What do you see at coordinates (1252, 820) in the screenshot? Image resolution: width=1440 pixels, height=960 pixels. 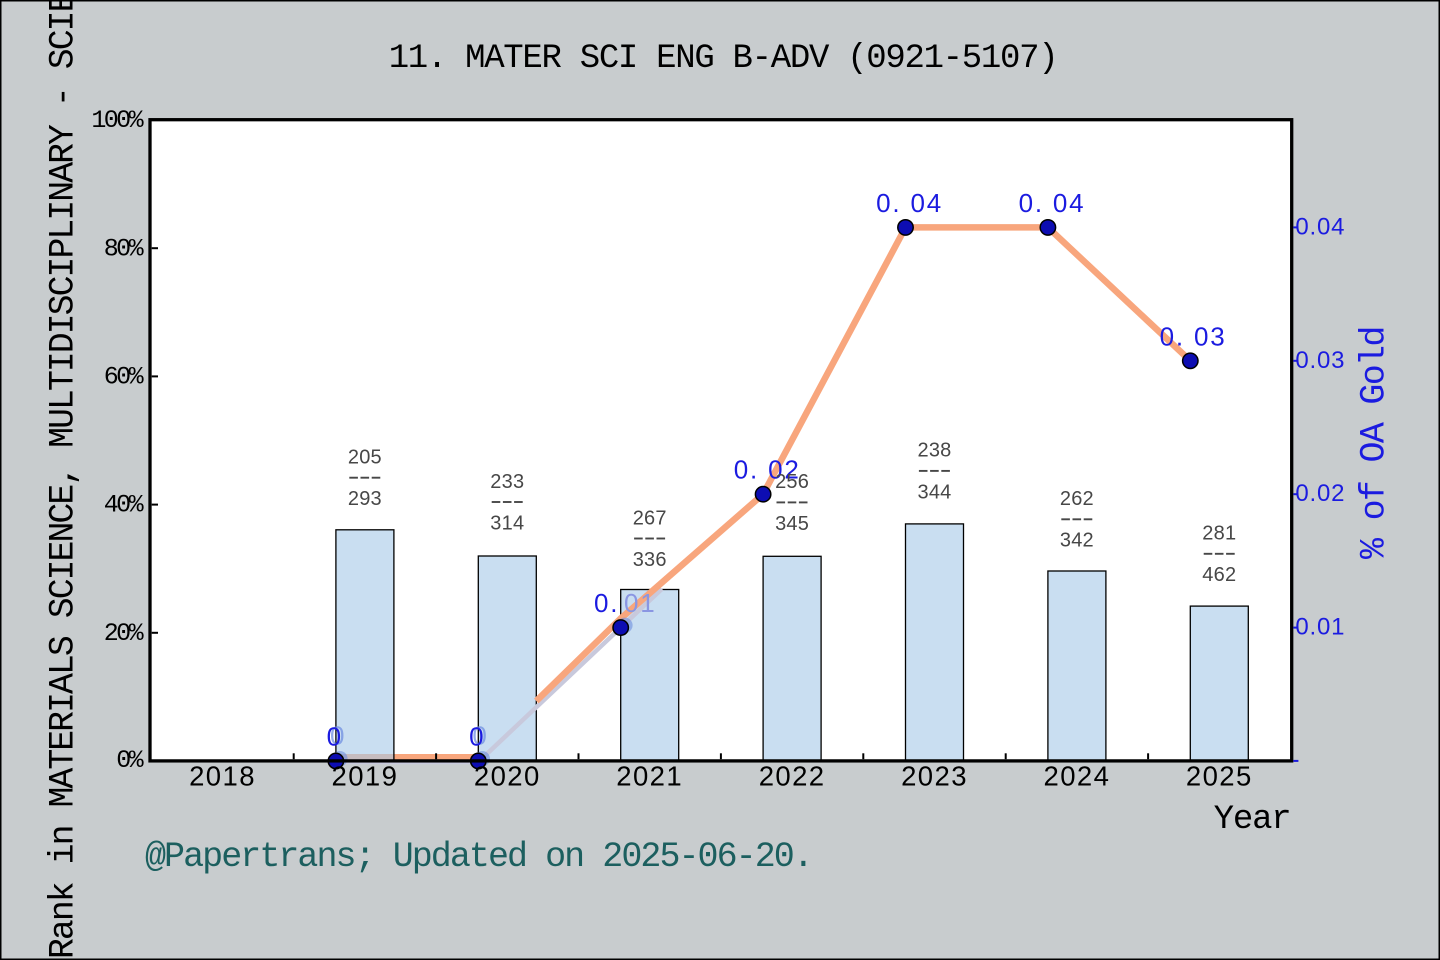 I see `svg-text: Year` at bounding box center [1252, 820].